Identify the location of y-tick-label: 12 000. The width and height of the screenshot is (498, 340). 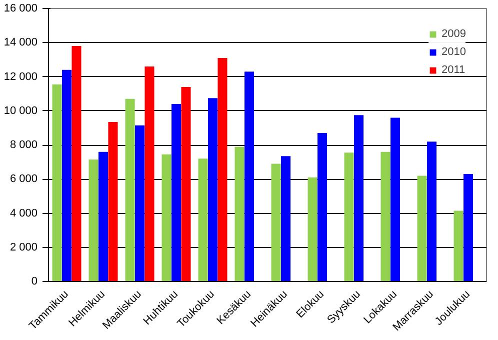
(21, 76).